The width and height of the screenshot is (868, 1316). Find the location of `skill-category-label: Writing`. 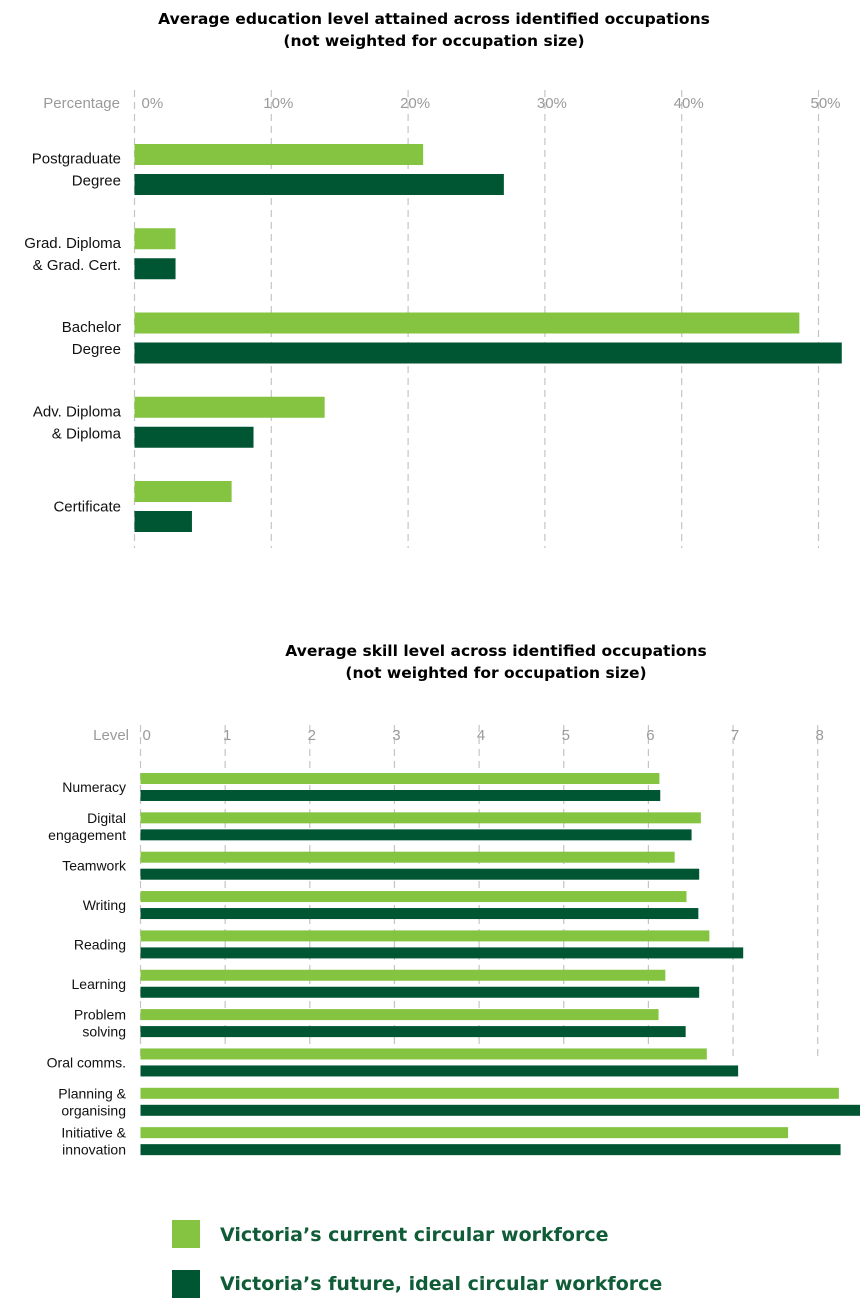

skill-category-label: Writing is located at coordinates (104, 905).